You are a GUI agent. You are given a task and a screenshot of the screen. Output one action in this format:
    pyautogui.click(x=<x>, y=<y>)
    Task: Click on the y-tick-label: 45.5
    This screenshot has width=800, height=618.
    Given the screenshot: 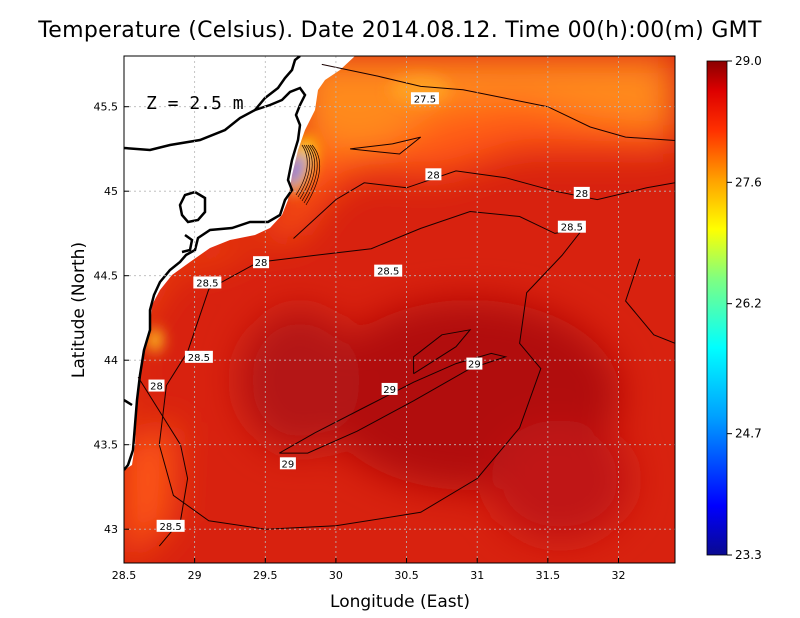 What is the action you would take?
    pyautogui.click(x=106, y=107)
    